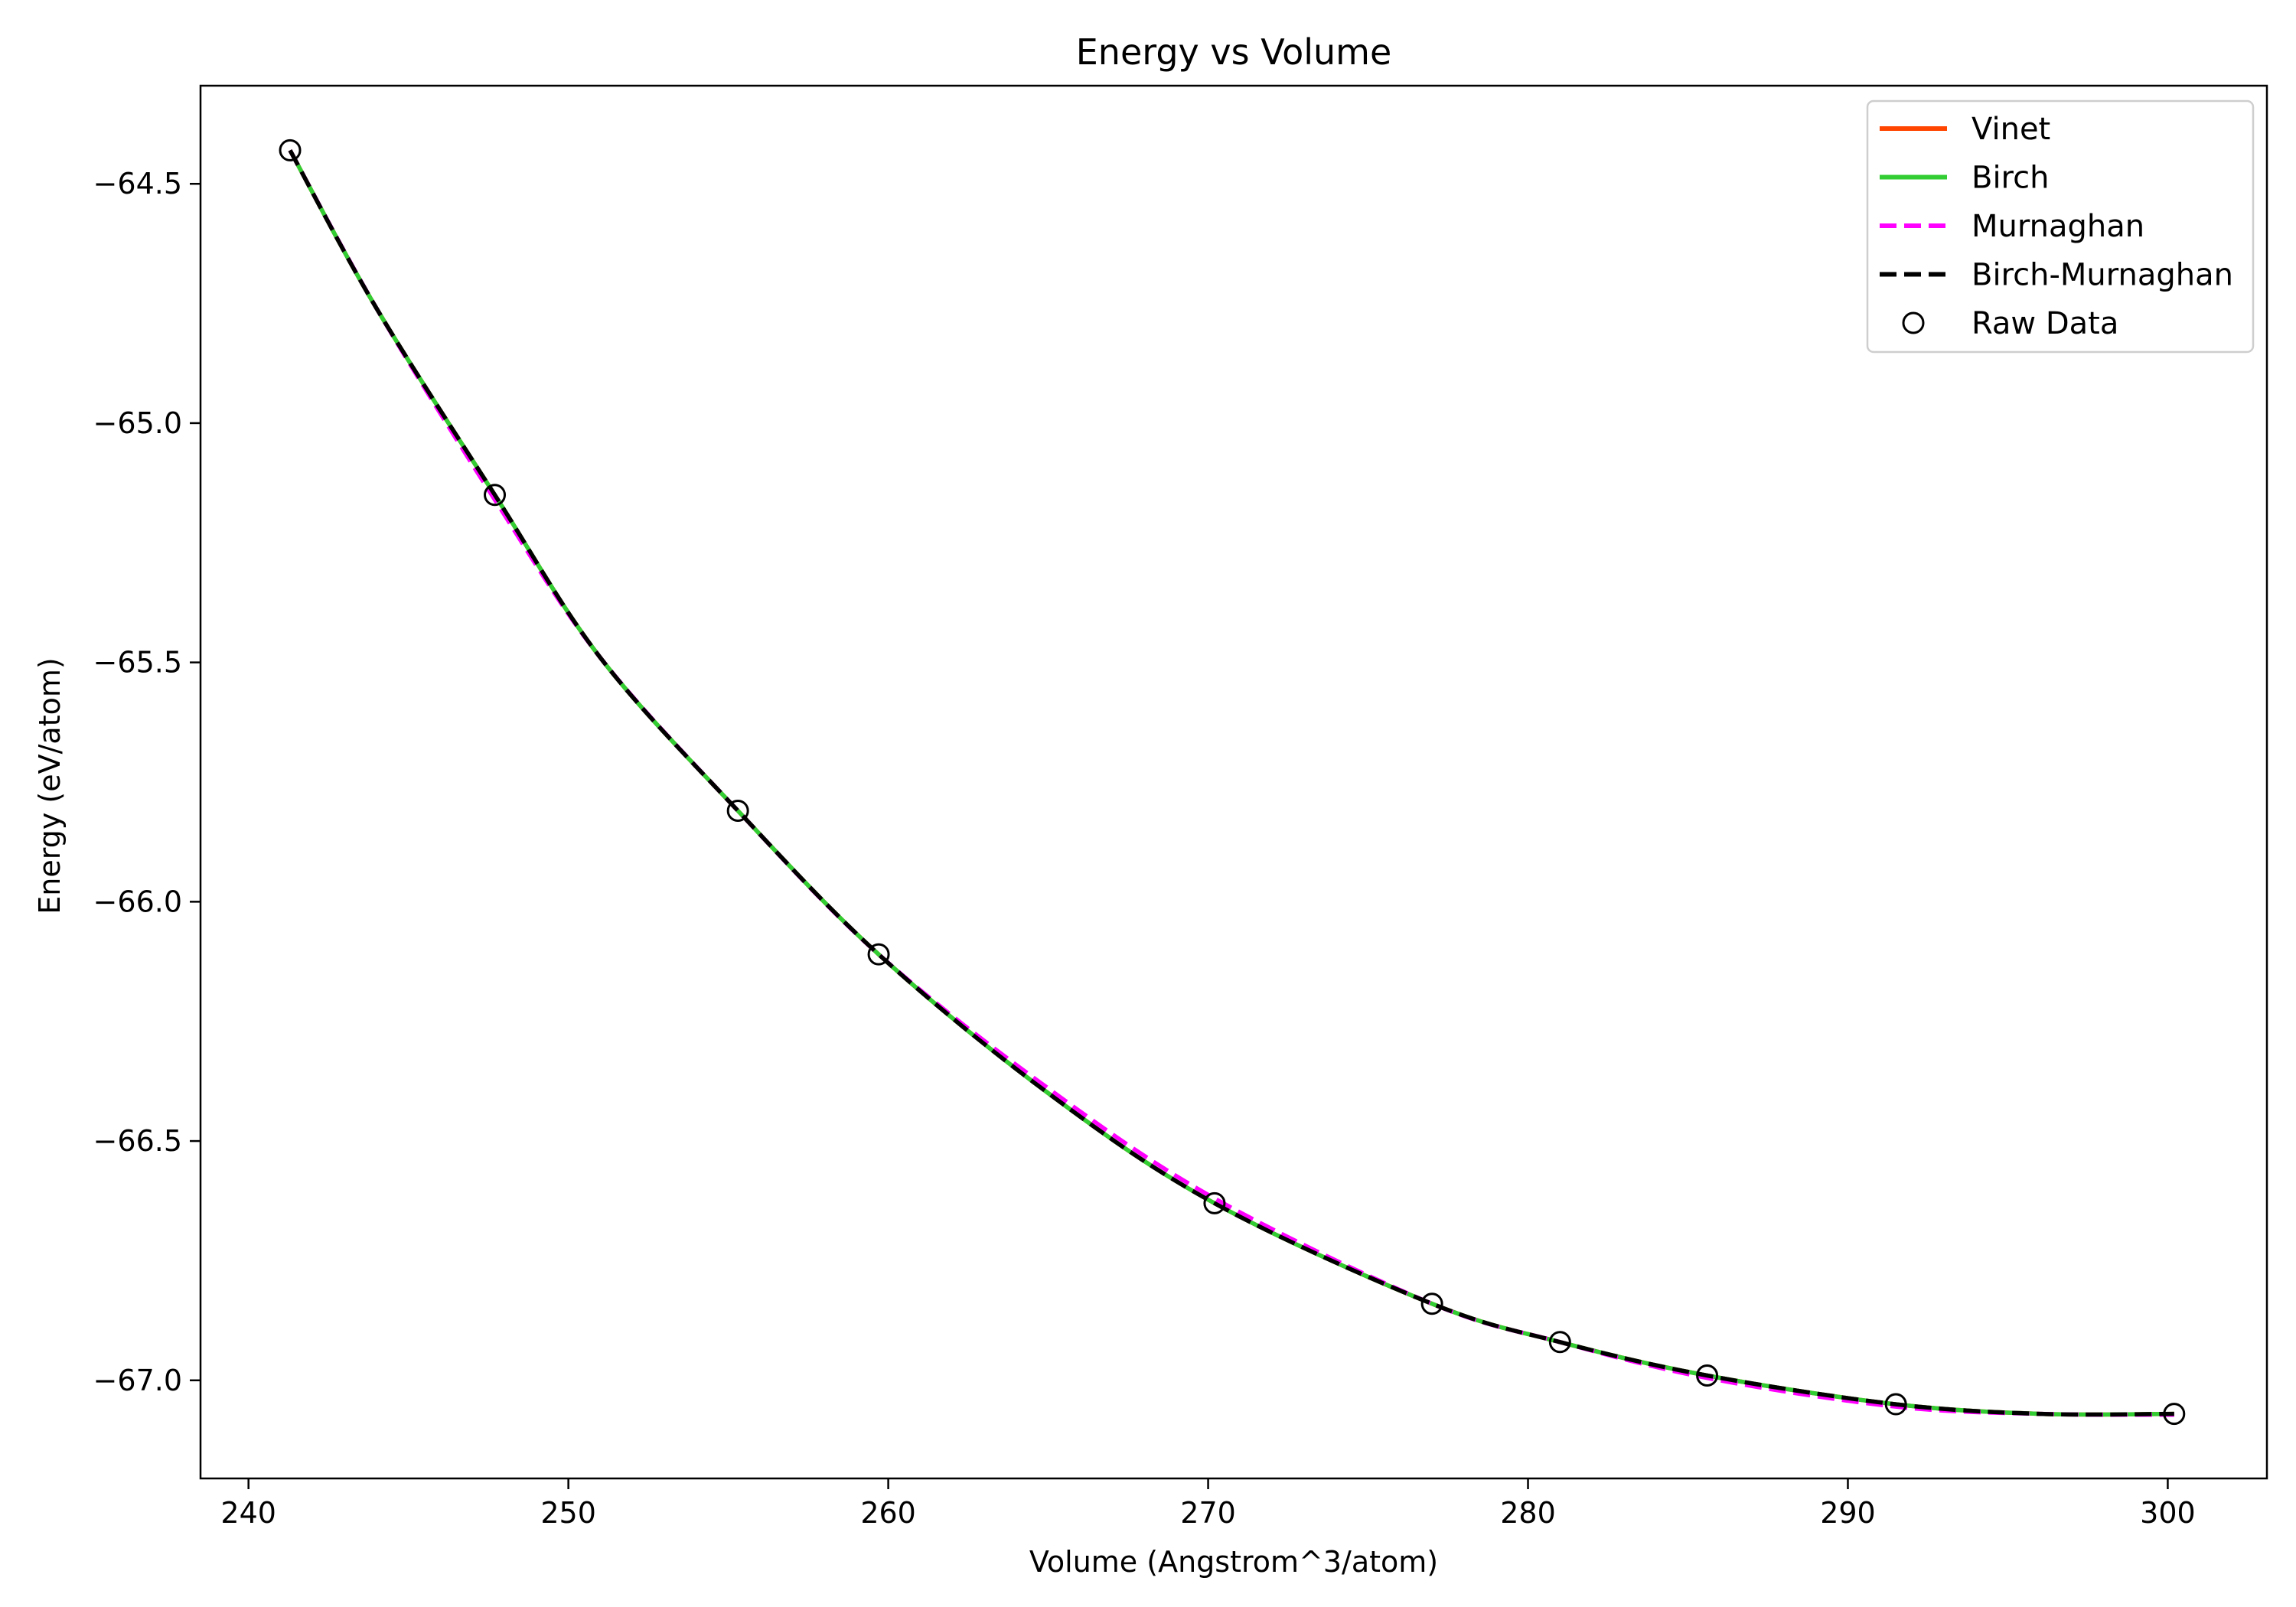  What do you see at coordinates (137, 183) in the screenshot?
I see `y-tick-label: −64.5` at bounding box center [137, 183].